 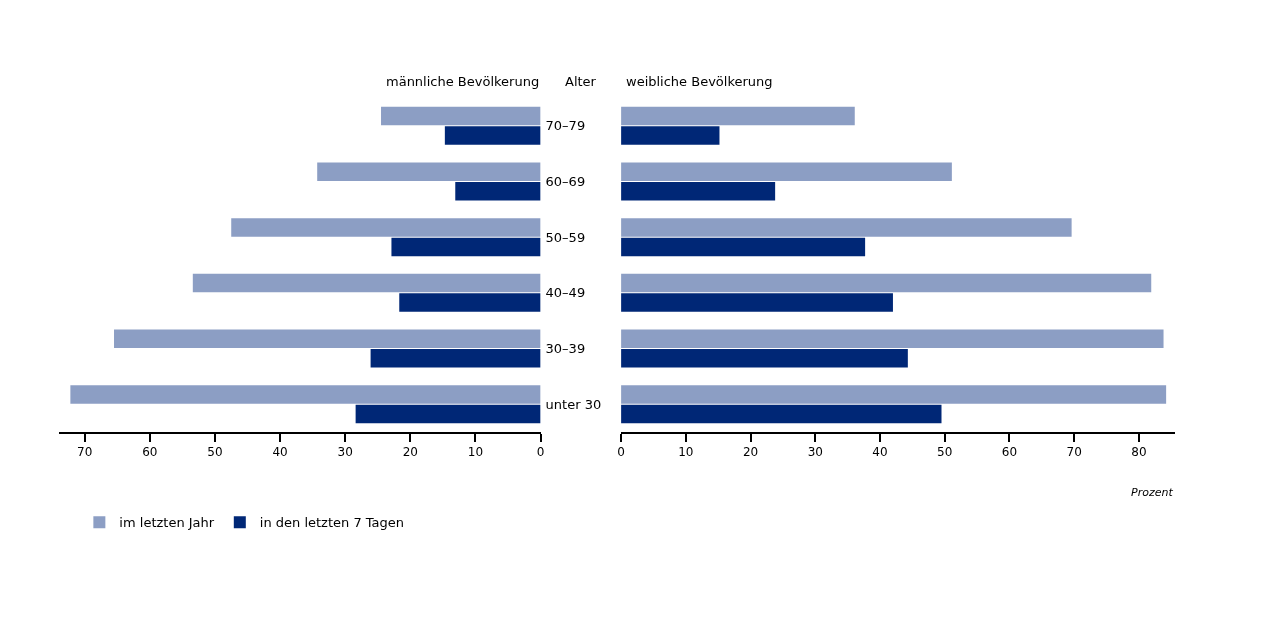 I want to click on chart-title: männliche Bevölkerung, so click(x=463, y=81).